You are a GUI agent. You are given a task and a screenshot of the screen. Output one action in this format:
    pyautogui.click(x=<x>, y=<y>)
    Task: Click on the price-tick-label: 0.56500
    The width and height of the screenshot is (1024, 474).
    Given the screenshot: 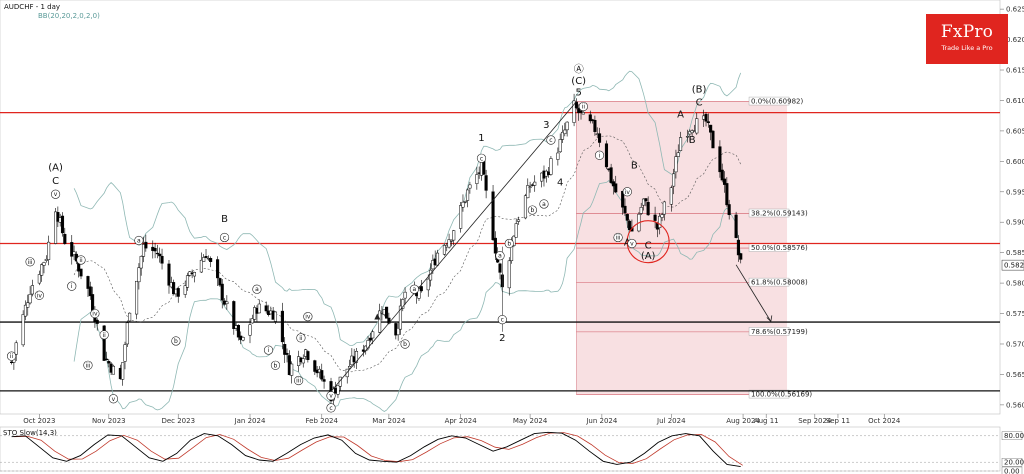 What is the action you would take?
    pyautogui.click(x=1015, y=375)
    